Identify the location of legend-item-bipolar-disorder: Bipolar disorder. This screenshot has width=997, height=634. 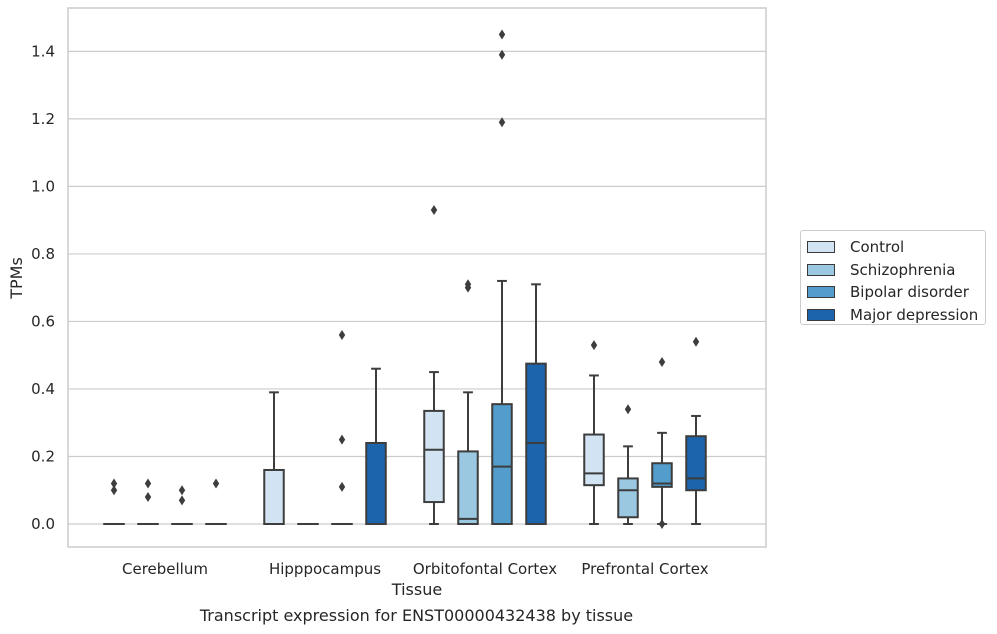
(896, 292).